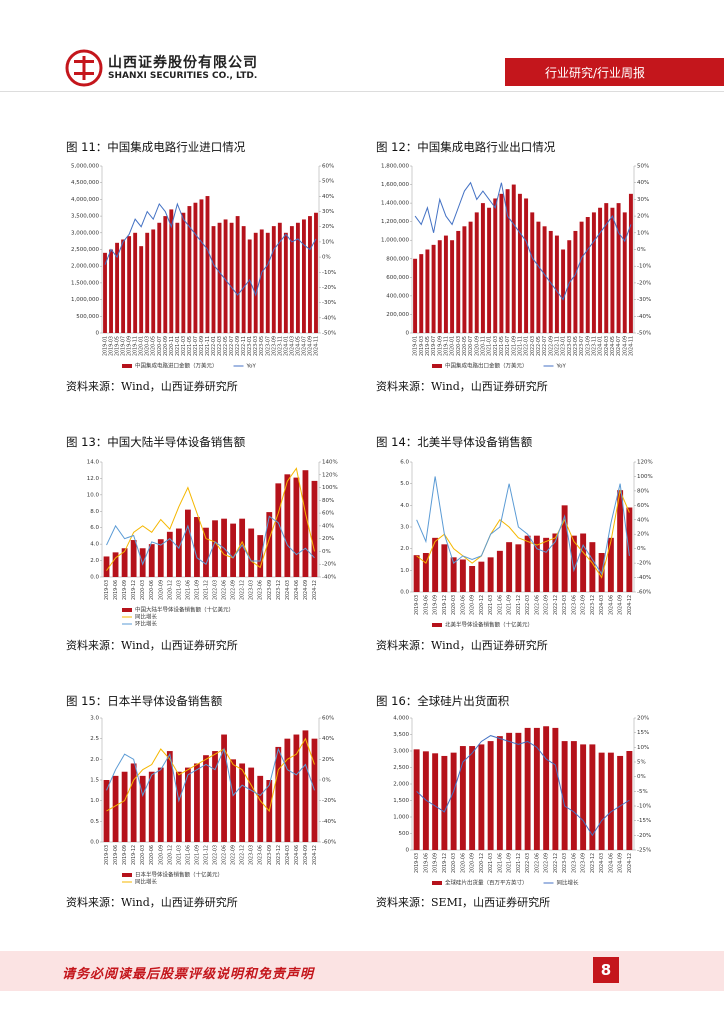 Image resolution: width=724 pixels, height=1024 pixels. Describe the element at coordinates (328, 760) in the screenshot. I see `y2-tick-label: 20%` at that location.